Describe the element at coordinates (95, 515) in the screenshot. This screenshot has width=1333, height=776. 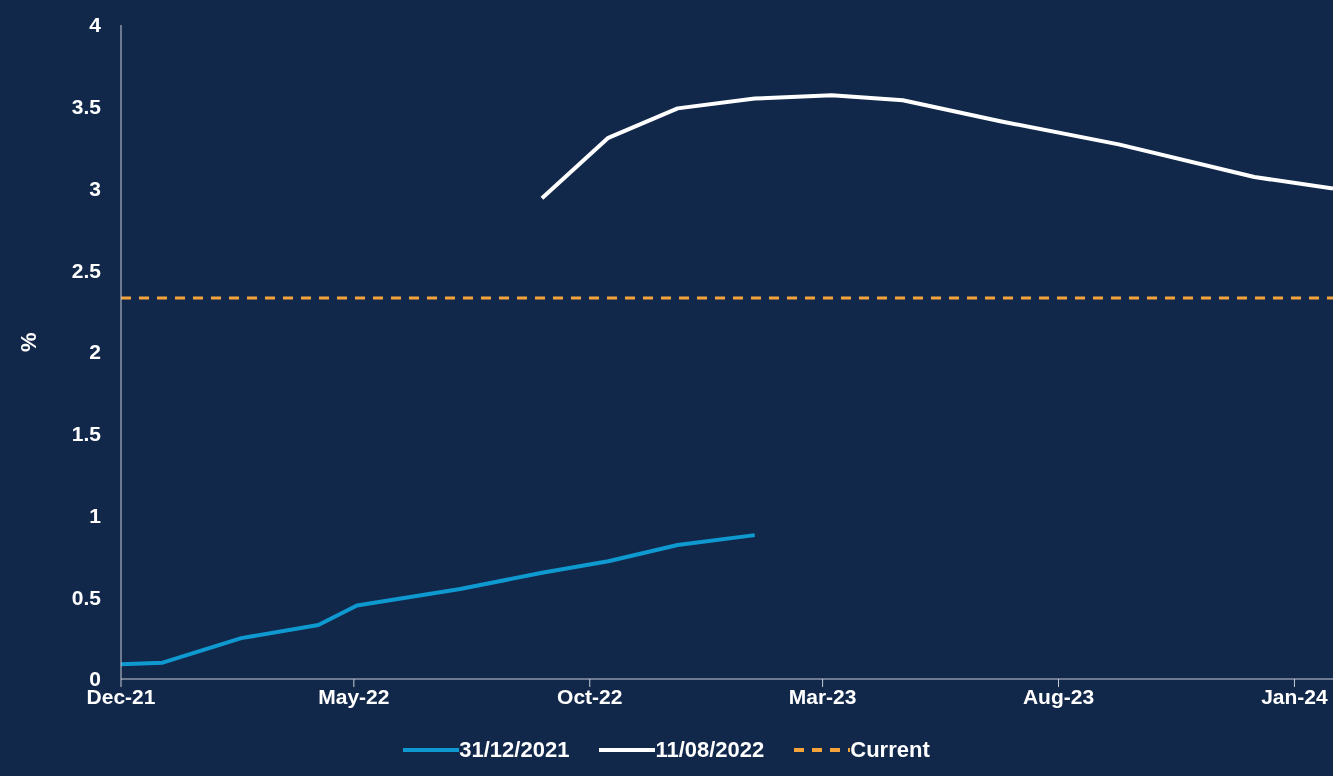
I see `y-tick-label: 1` at that location.